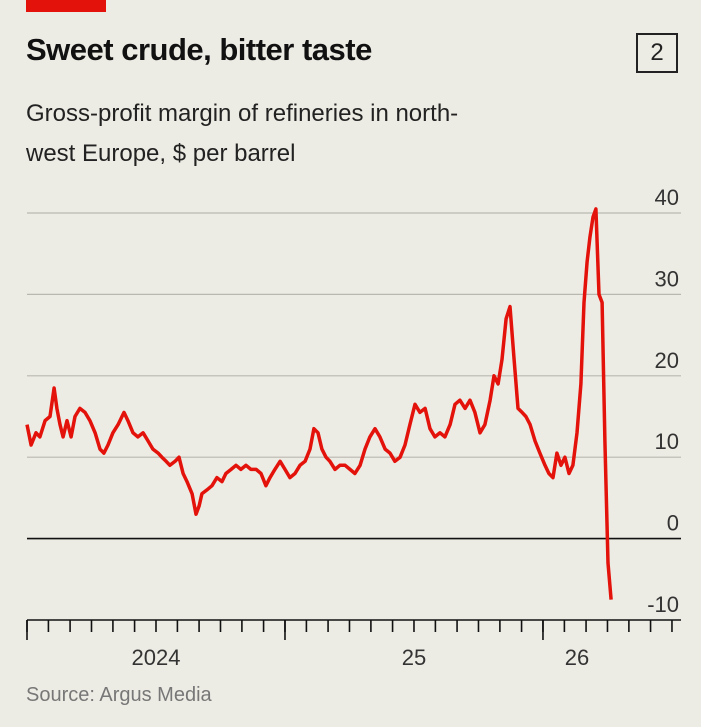  Describe the element at coordinates (667, 197) in the screenshot. I see `y-tick-label: 40` at that location.